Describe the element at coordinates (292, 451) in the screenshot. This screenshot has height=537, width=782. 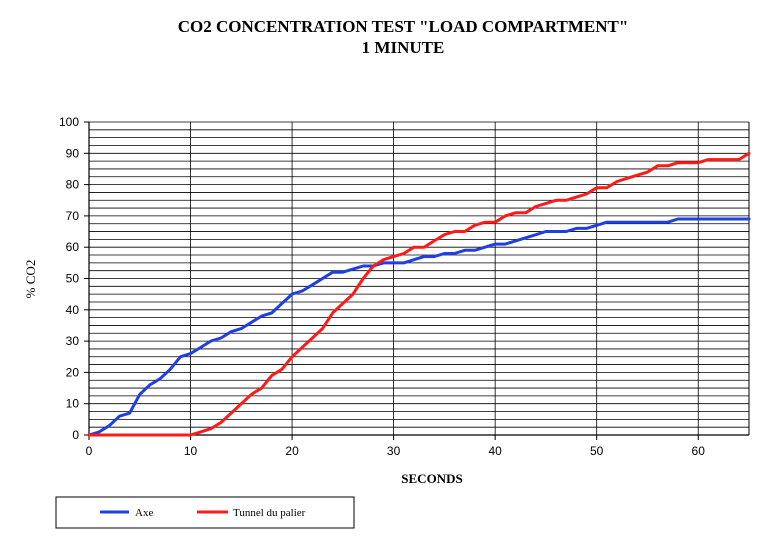
I see `x-tick-label: 20` at that location.